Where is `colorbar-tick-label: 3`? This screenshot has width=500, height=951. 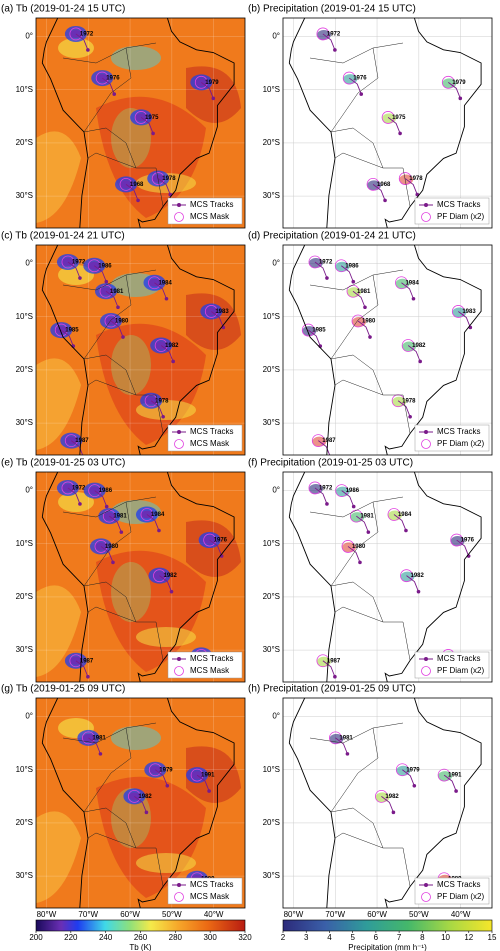 colorbar-tick-label: 3 is located at coordinates (306, 937).